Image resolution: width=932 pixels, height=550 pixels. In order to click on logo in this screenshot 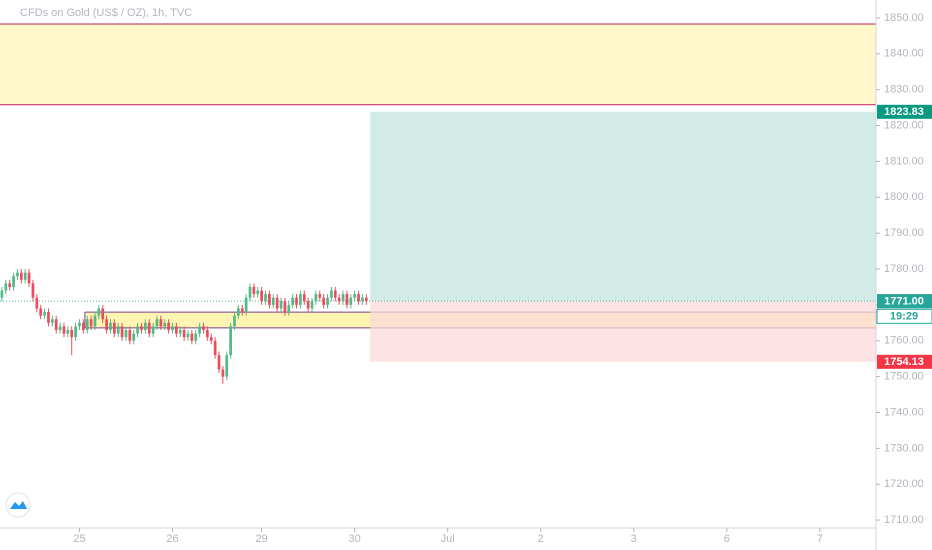, I will do `click(18, 505)`.